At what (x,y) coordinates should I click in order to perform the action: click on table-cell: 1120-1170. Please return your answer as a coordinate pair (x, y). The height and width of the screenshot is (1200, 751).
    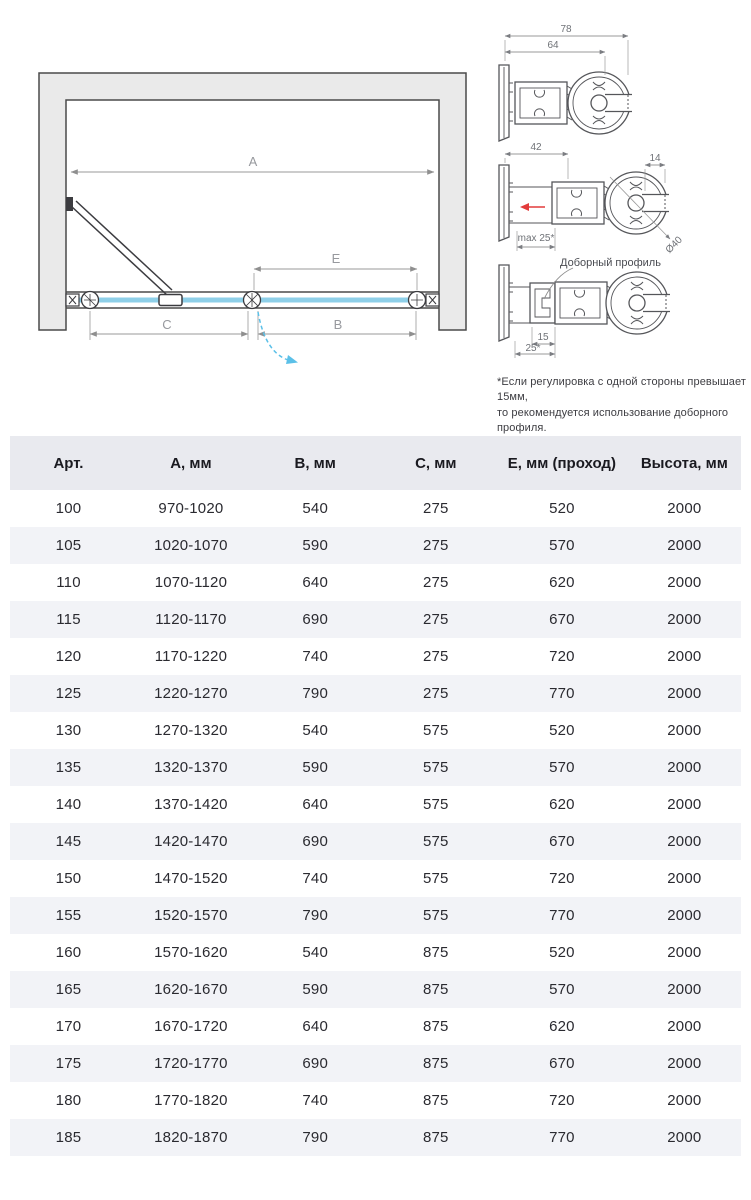
    Looking at the image, I should click on (190, 619).